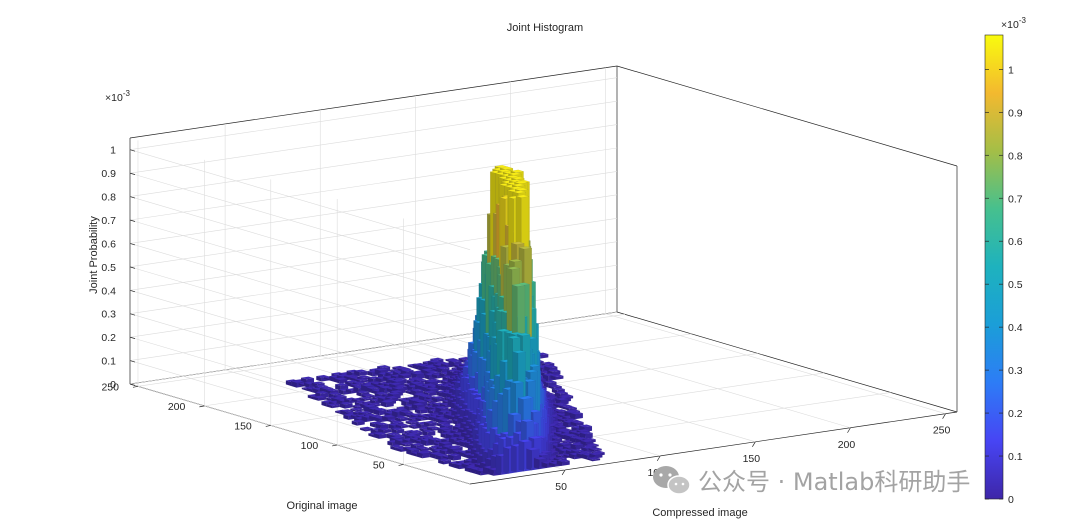  Describe the element at coordinates (1015, 199) in the screenshot. I see `colorbar-tick-label: 0.7` at that location.